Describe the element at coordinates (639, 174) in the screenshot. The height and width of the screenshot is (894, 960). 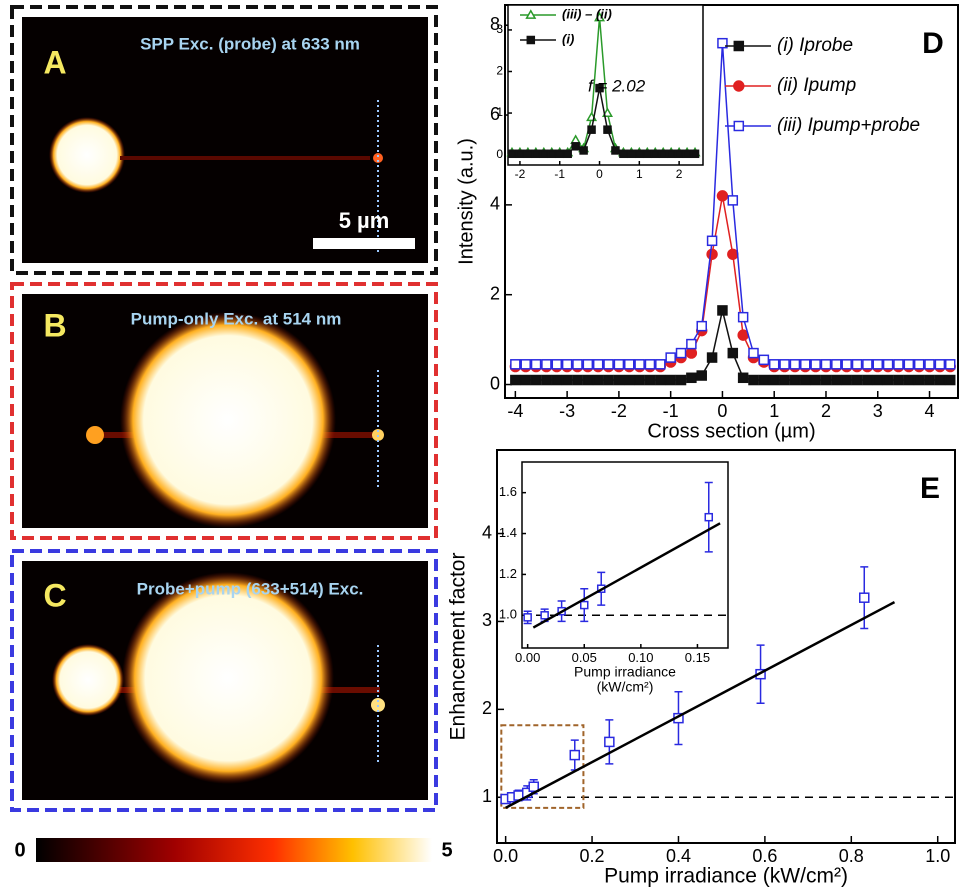
I see `x-tick-label: 1` at that location.